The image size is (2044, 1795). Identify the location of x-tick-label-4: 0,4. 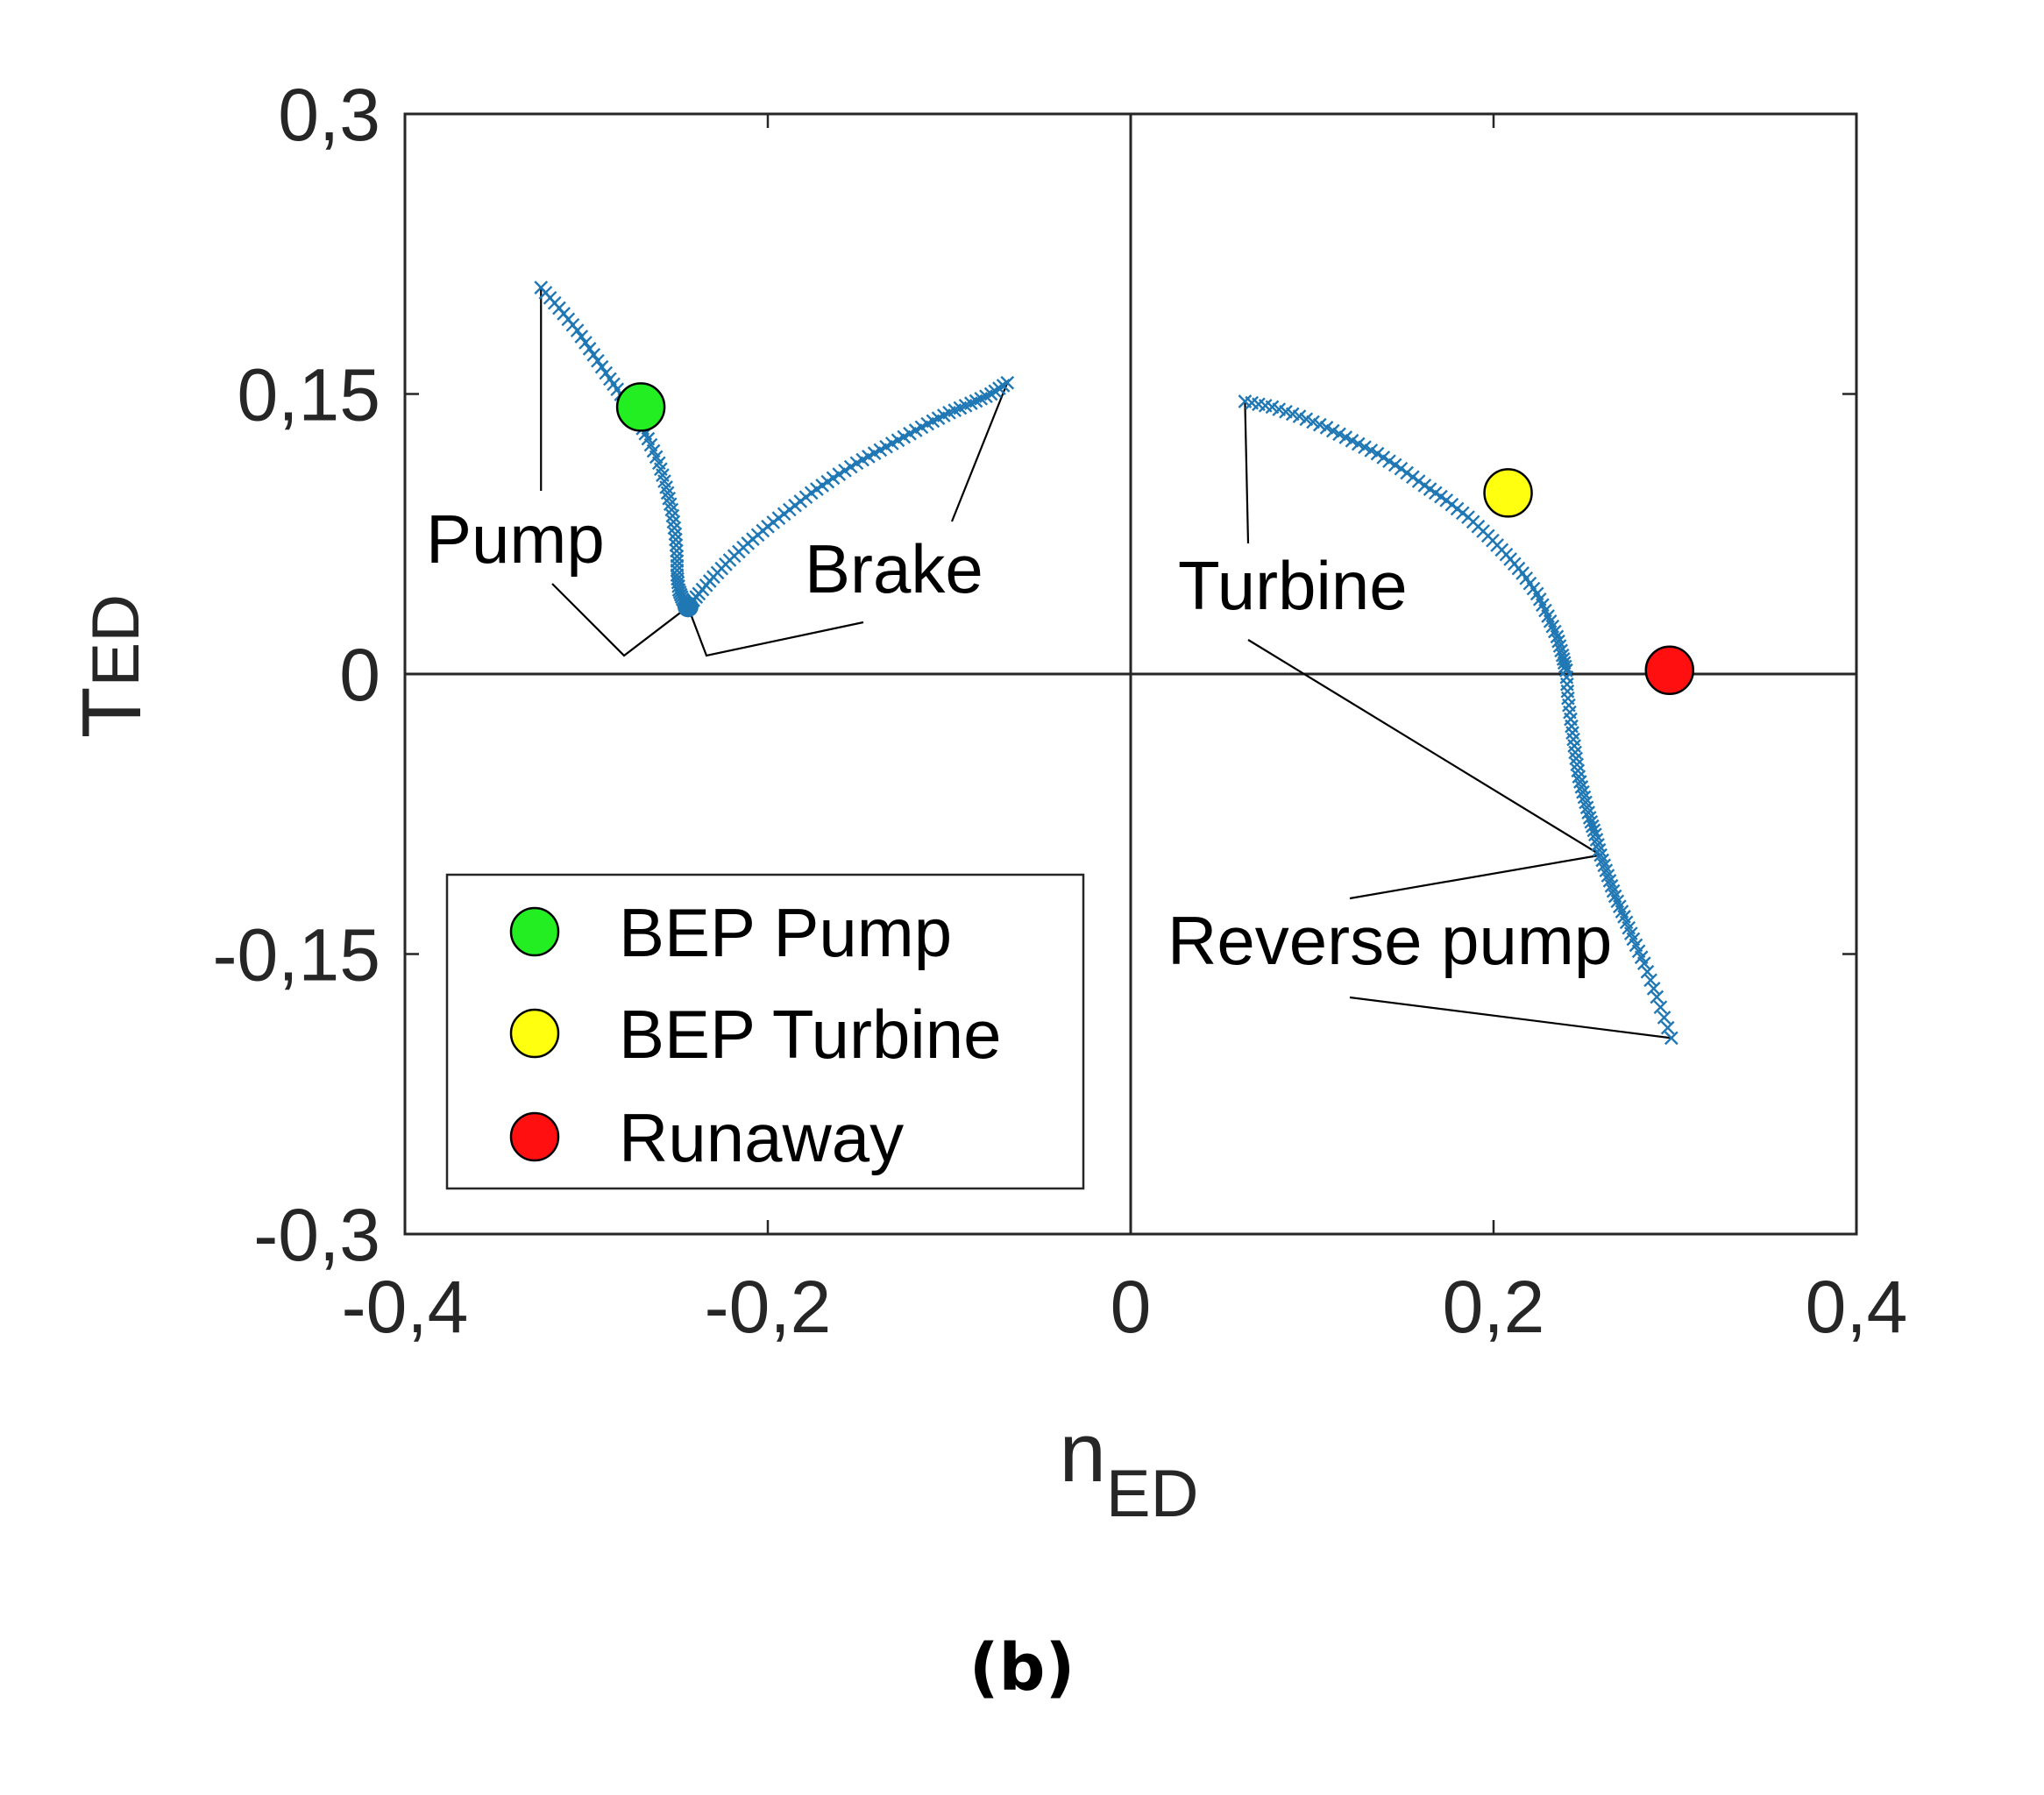
(1857, 1307).